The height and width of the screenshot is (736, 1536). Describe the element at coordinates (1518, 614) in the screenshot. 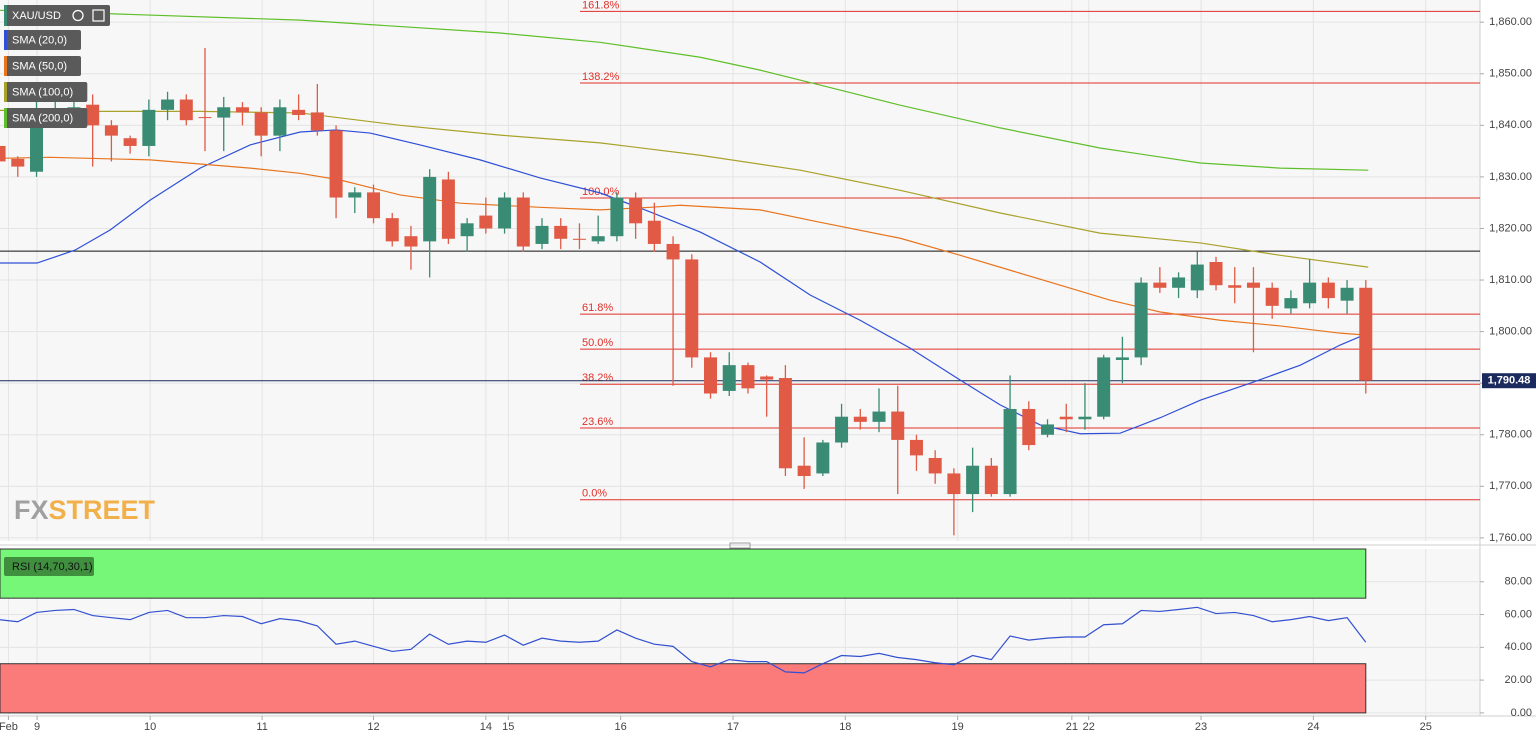

I see `y-tick-label: 60.00` at that location.